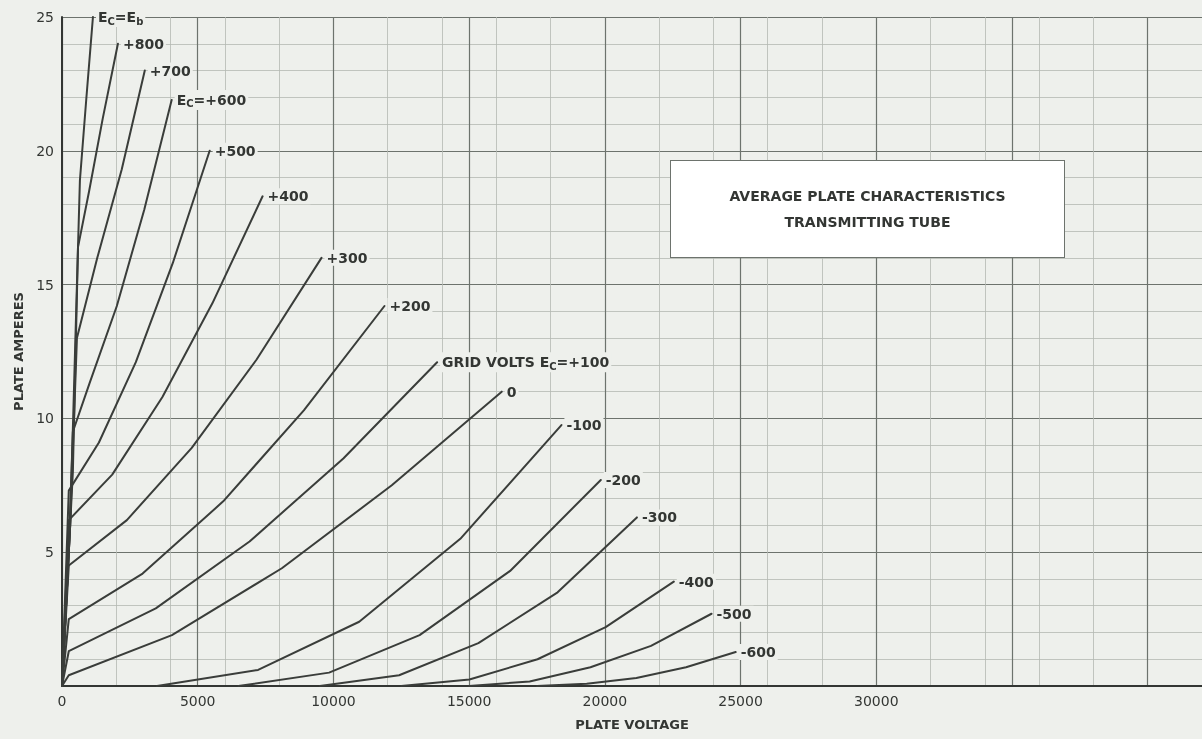 This screenshot has height=739, width=1202. What do you see at coordinates (758, 652) in the screenshot?
I see `series-label: -600` at bounding box center [758, 652].